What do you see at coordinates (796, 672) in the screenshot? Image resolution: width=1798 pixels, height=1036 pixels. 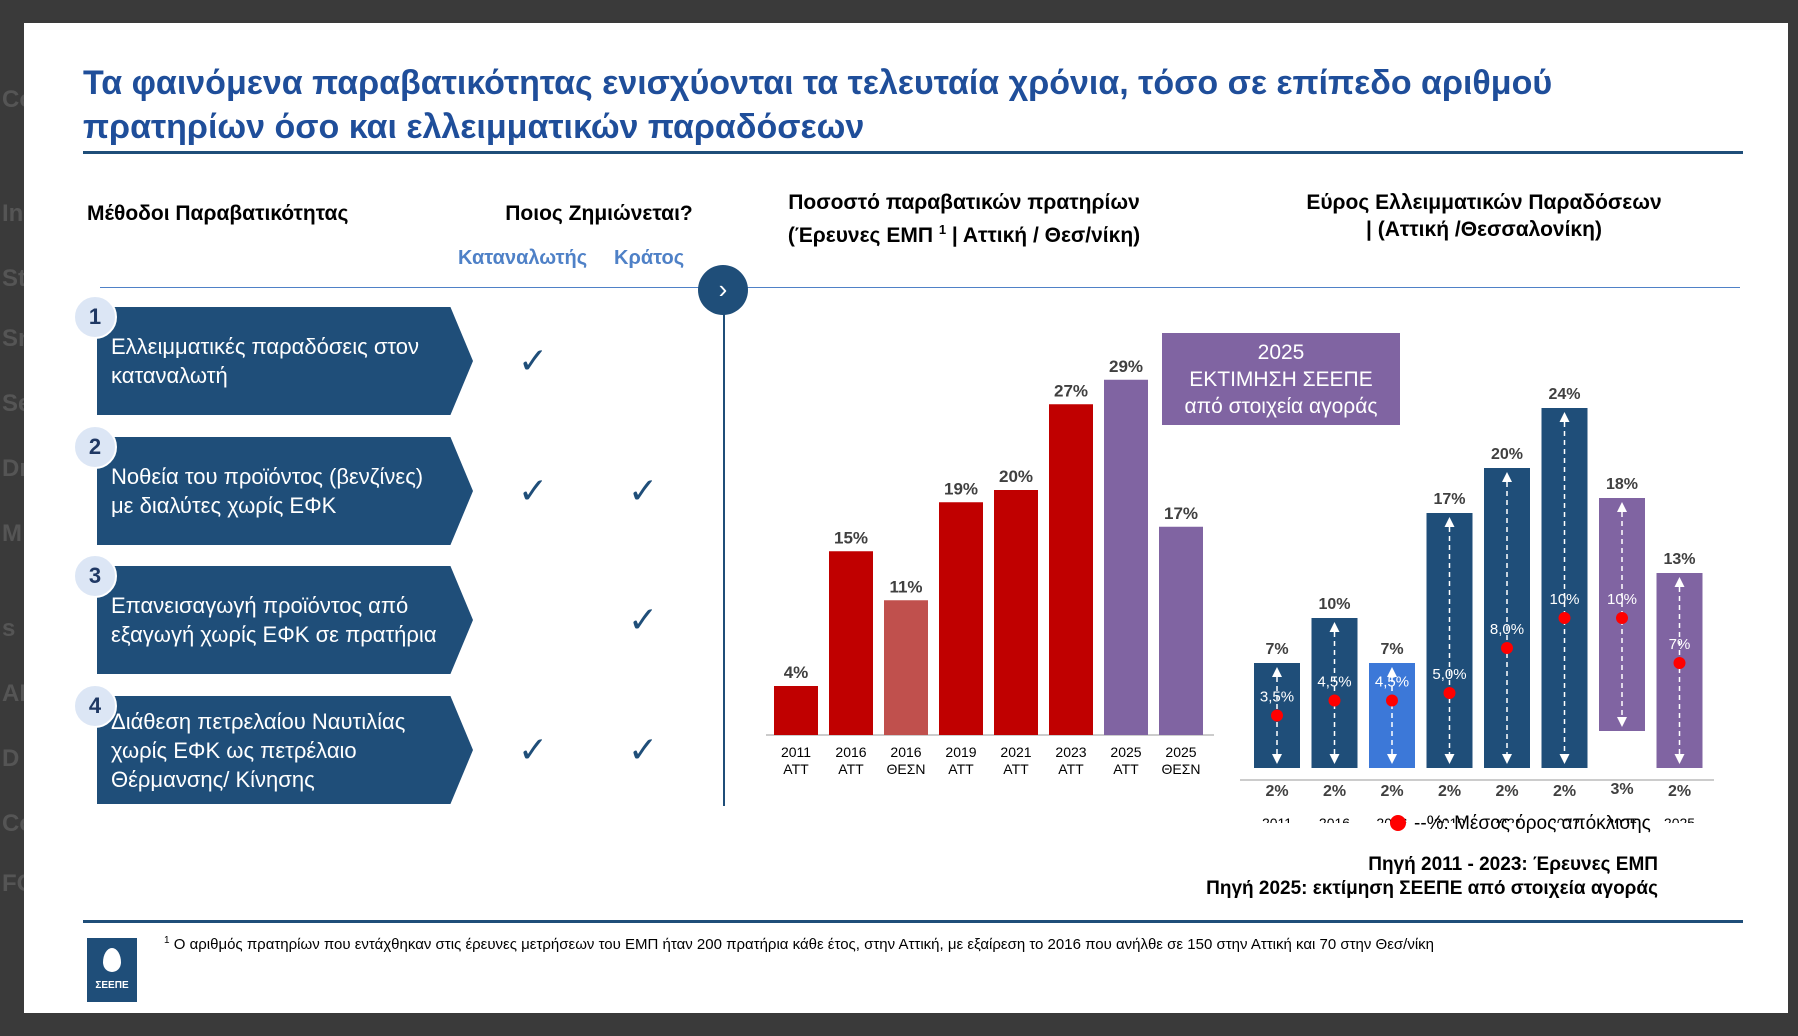 I see `chart1-value-label: 4%` at bounding box center [796, 672].